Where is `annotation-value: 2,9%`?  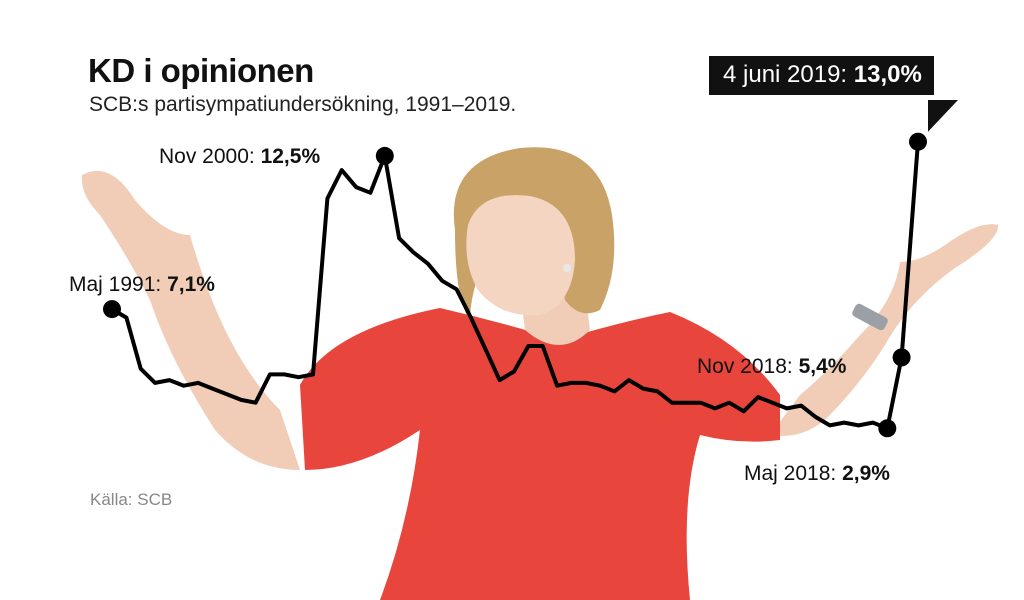 annotation-value: 2,9% is located at coordinates (866, 473).